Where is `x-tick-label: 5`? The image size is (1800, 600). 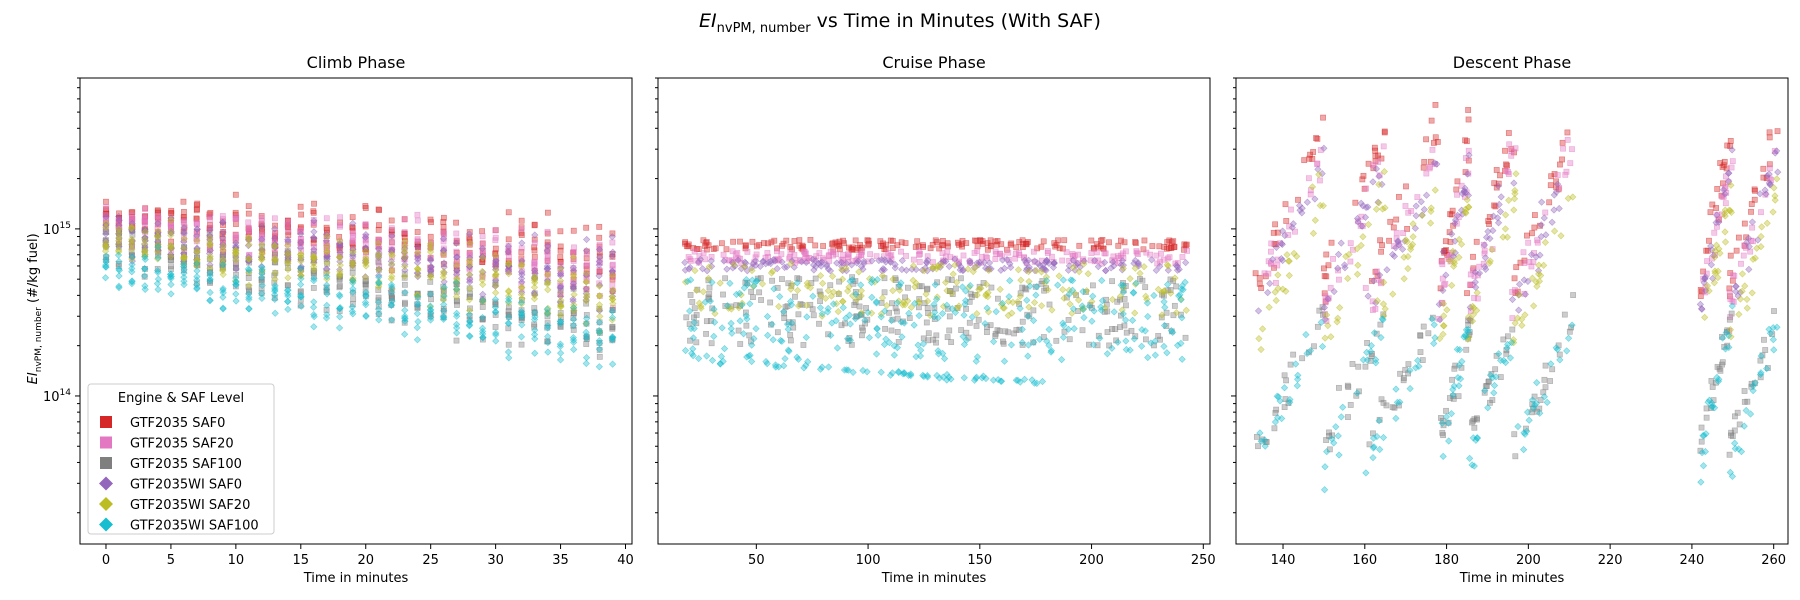 x-tick-label: 5 is located at coordinates (171, 560).